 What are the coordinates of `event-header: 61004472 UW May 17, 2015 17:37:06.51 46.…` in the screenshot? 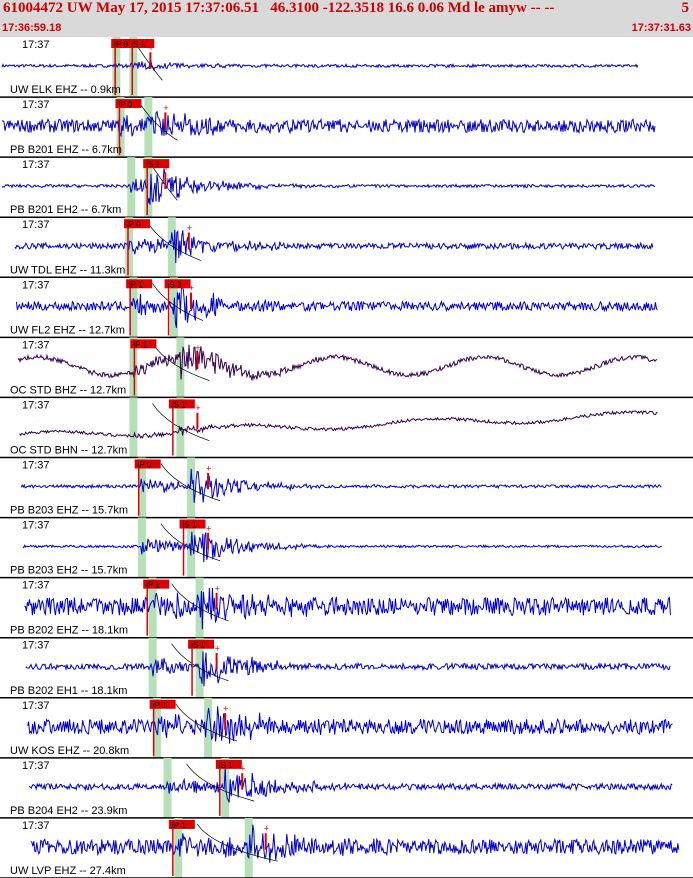 It's located at (346, 18).